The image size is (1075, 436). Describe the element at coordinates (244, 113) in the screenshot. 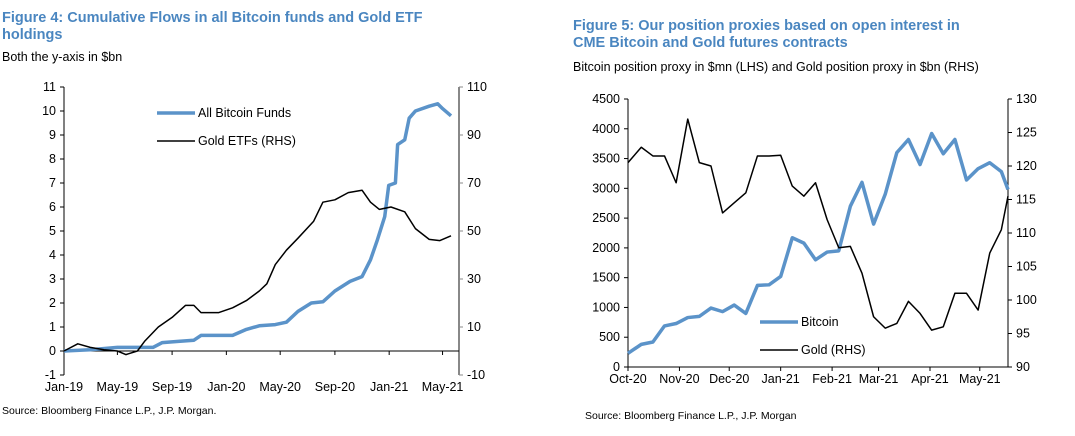

I see `fig4-legend-label: All Bitcoin Funds` at that location.